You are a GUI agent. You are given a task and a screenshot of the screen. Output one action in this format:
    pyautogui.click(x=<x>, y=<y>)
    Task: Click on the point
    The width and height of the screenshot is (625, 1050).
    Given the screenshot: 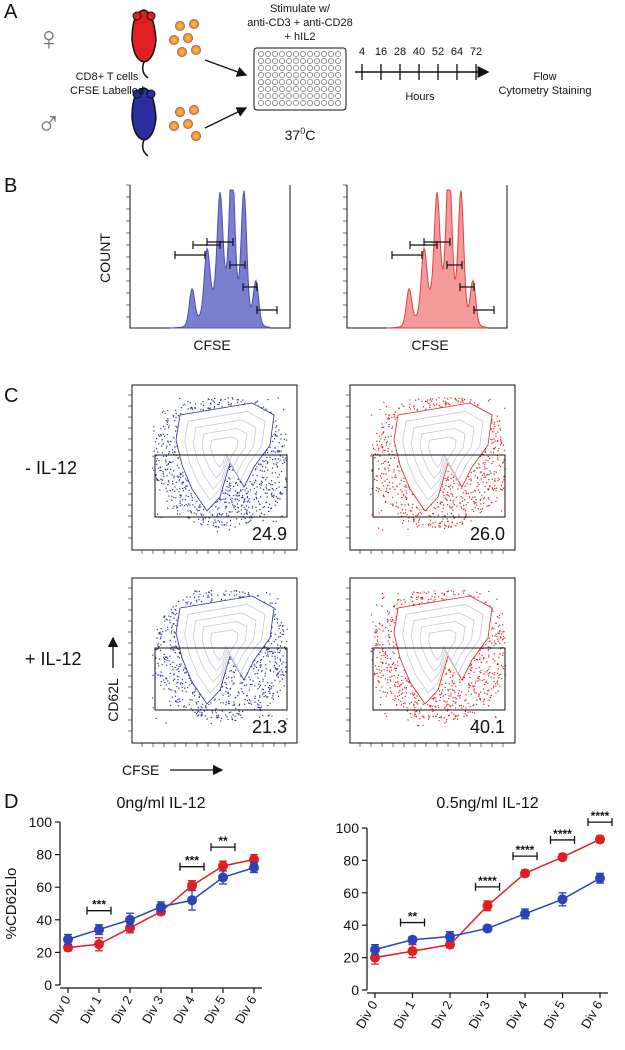 What is the action you would take?
    pyautogui.click(x=223, y=866)
    